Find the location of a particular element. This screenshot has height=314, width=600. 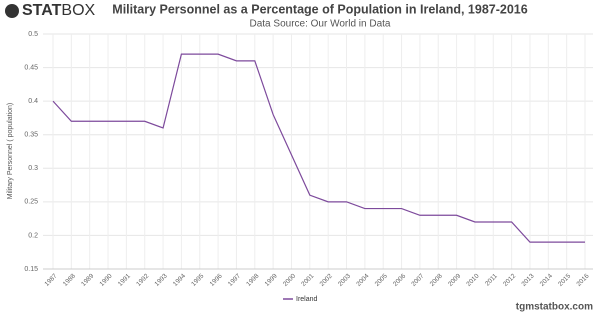

x-tick-label: 1990 is located at coordinates (105, 279).